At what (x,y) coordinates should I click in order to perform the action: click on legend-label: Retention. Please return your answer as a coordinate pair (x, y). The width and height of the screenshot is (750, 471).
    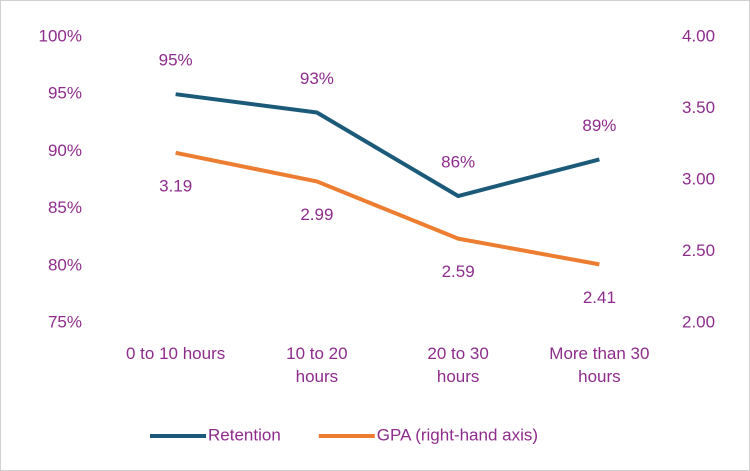
    Looking at the image, I should click on (244, 434).